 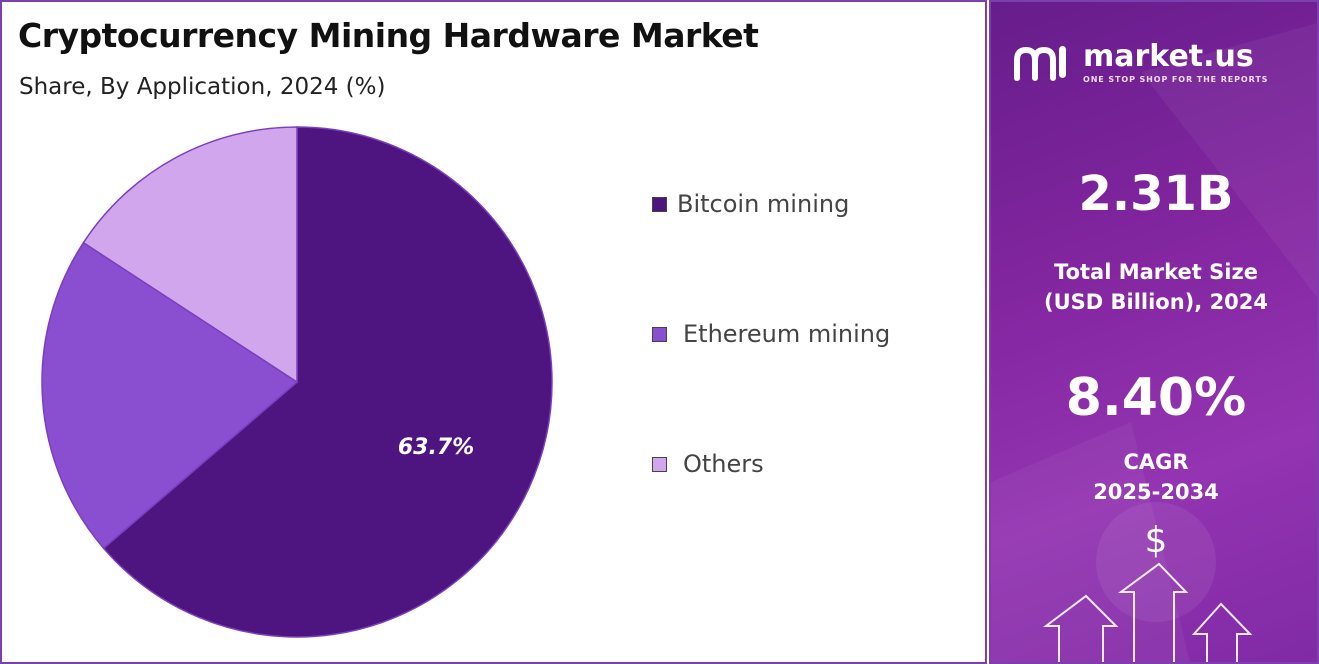 What do you see at coordinates (1156, 398) in the screenshot?
I see `cagr-value: 8.40%` at bounding box center [1156, 398].